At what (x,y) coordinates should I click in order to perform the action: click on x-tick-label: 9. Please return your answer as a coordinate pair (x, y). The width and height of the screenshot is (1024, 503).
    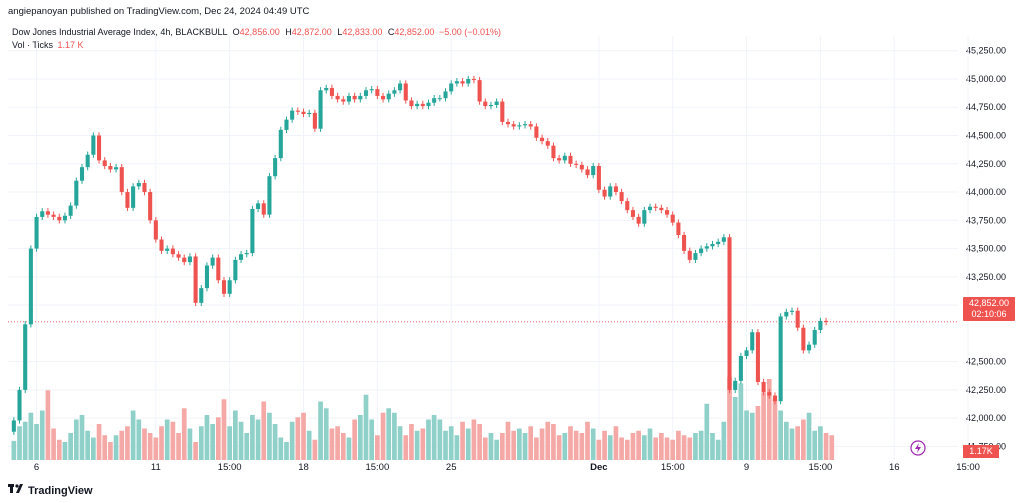
    Looking at the image, I should click on (746, 467).